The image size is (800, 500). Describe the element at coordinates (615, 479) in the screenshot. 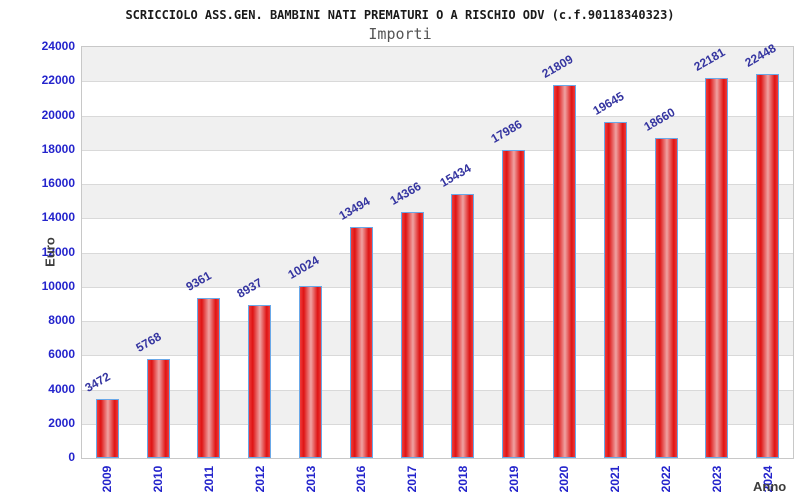

I see `x-tick-label: 2021` at that location.